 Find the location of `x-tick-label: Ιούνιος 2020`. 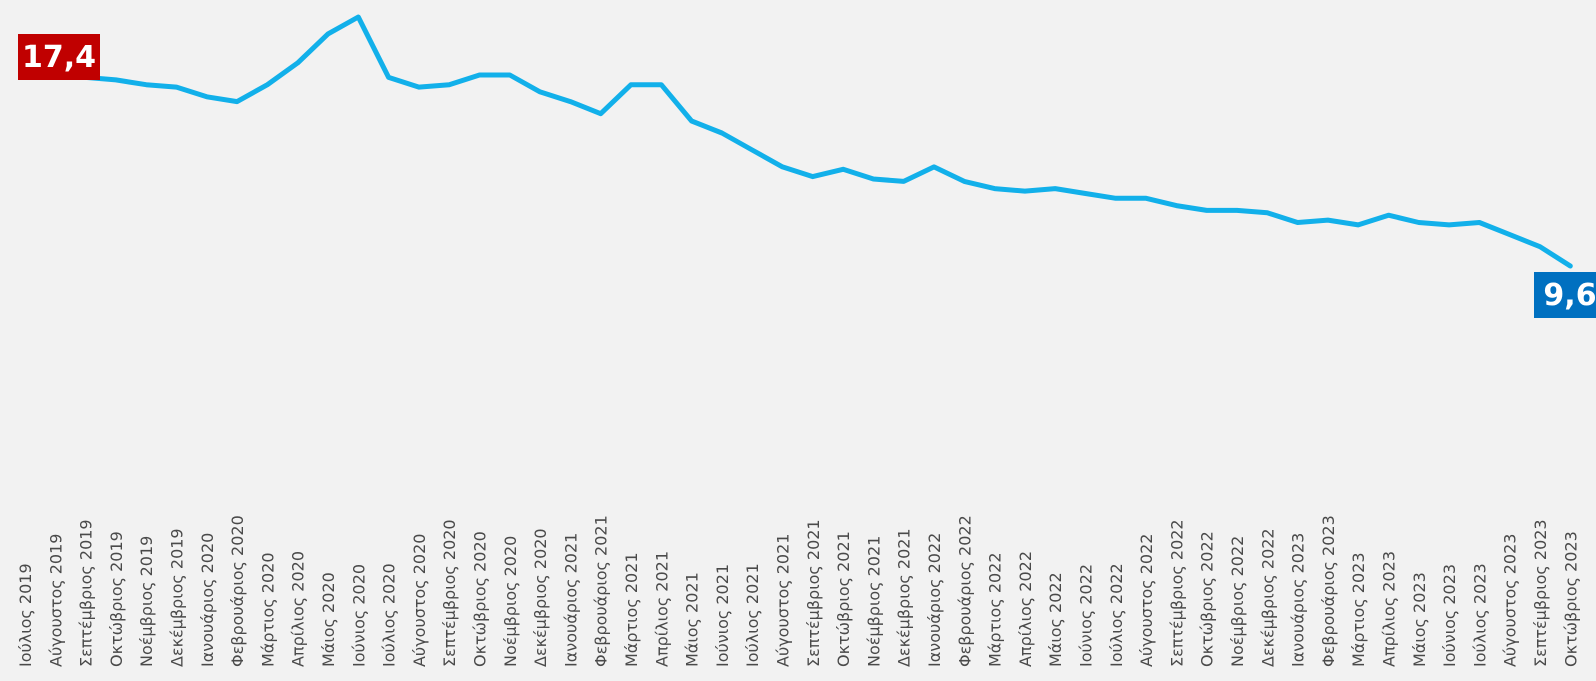

x-tick-label: Ιούνιος 2020 is located at coordinates (358, 615).